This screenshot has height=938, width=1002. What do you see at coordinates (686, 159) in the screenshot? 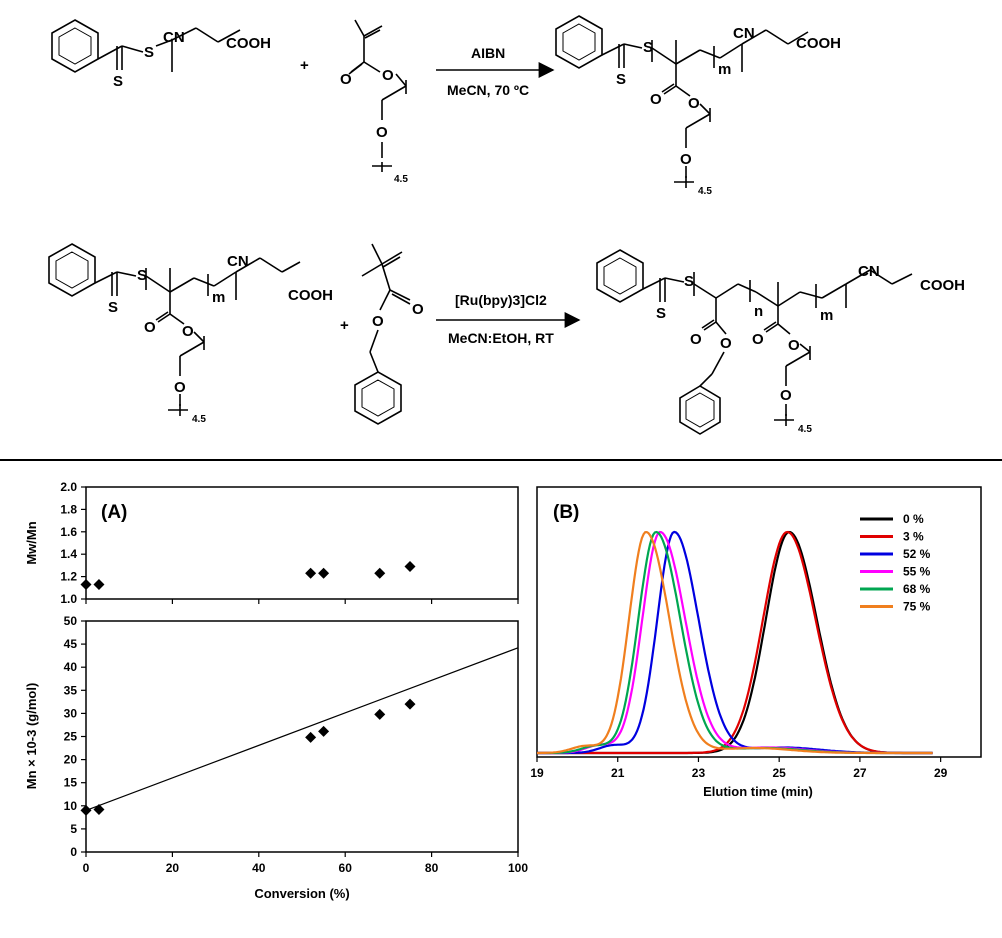
I see `product1-o-ether-label: O` at bounding box center [686, 159].